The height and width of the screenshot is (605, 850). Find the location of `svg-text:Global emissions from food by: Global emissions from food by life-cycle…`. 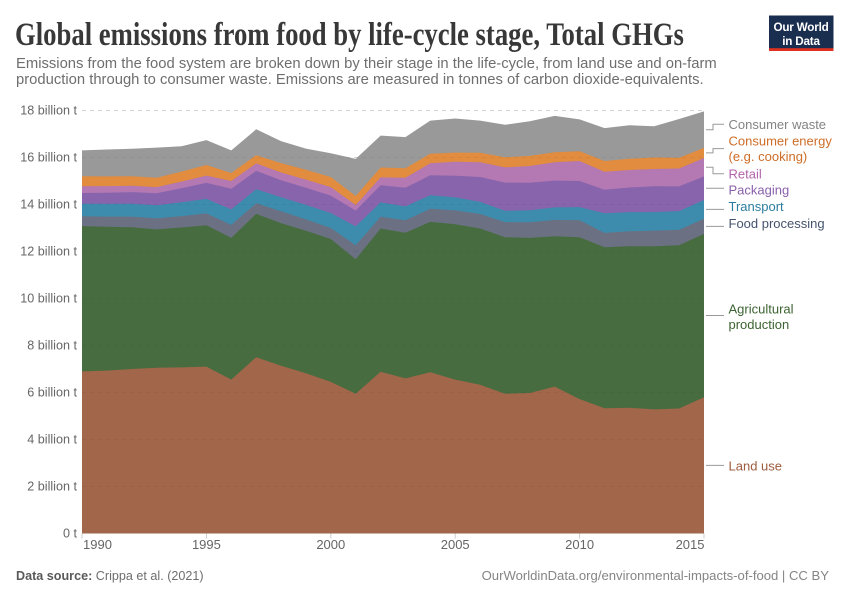

svg-text:Global emissions from food by: Global emissions from food by life-cycle… is located at coordinates (349, 35).